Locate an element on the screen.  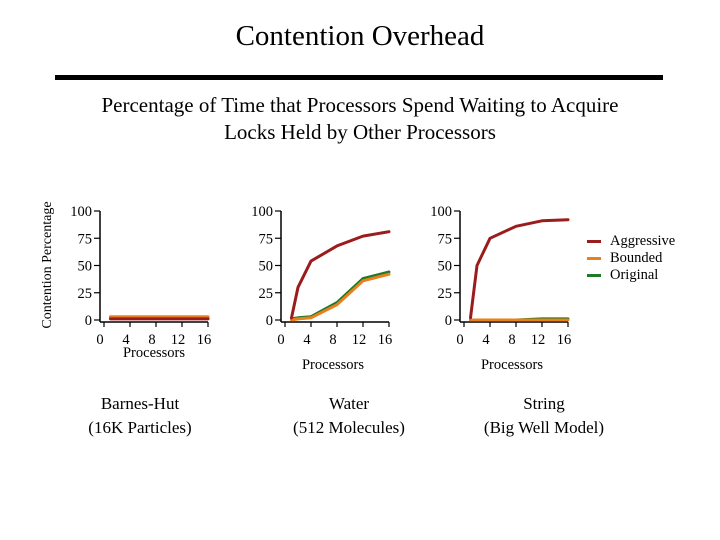
caption-water: Water (512 Molecules) is located at coordinates (349, 416).